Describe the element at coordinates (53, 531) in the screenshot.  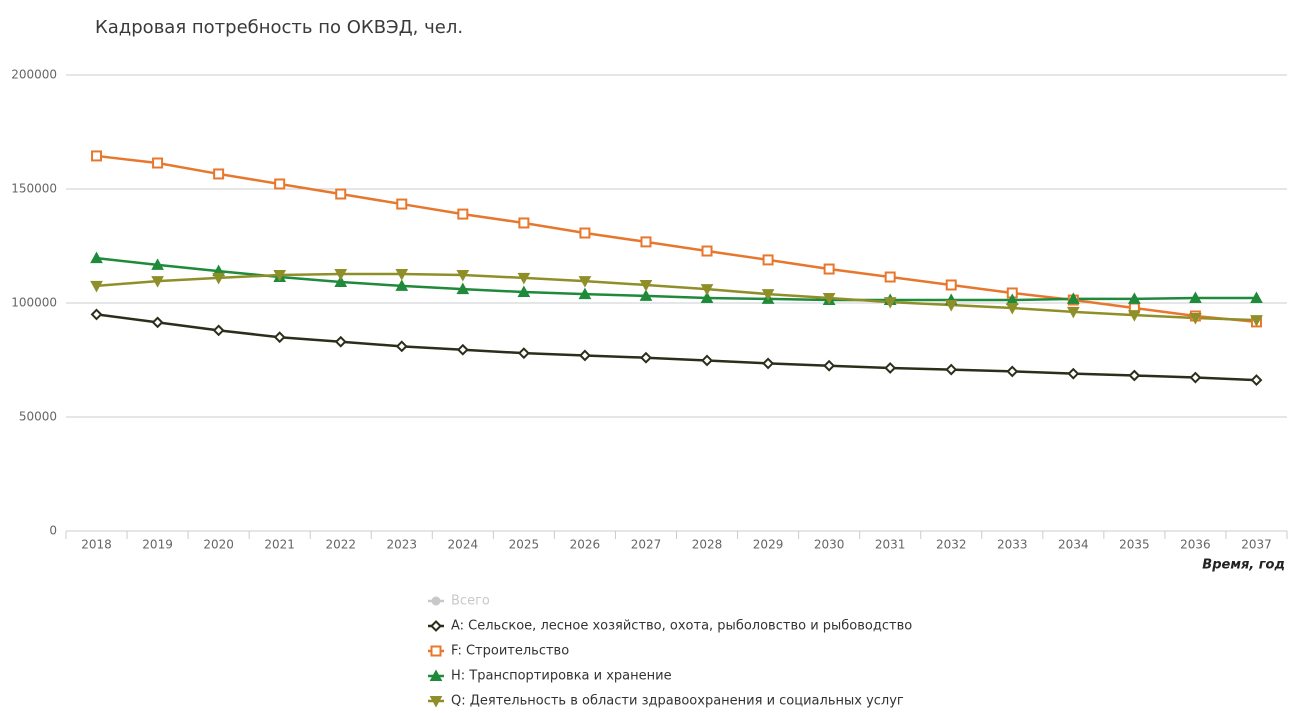
I see `y-tick-label: 0` at that location.